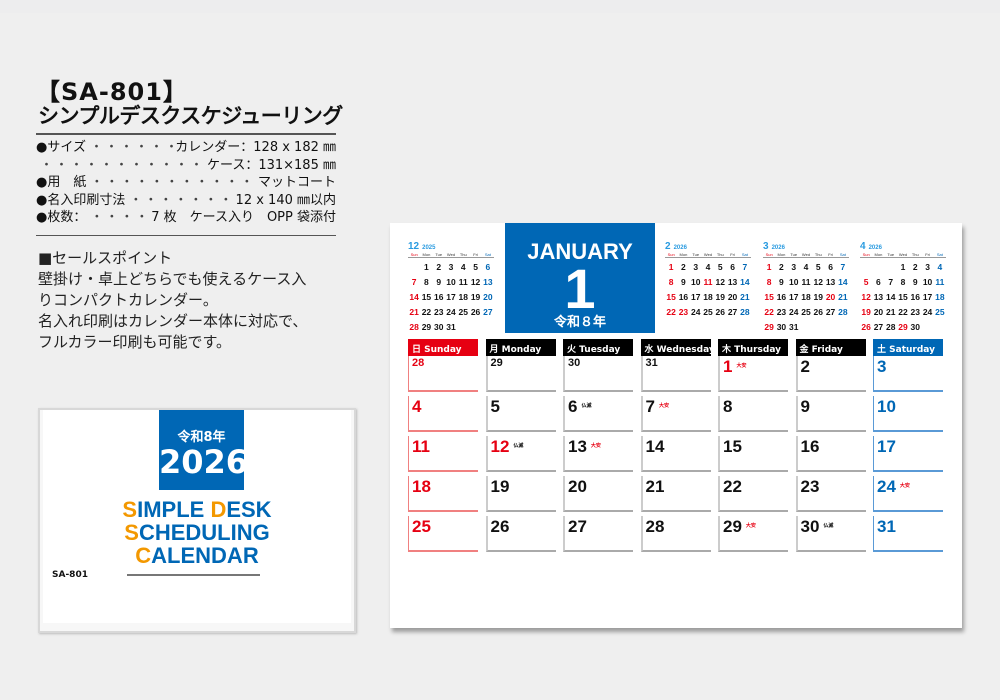 This screenshot has width=1000, height=700. Describe the element at coordinates (418, 363) in the screenshot. I see `day-number: 28` at that location.